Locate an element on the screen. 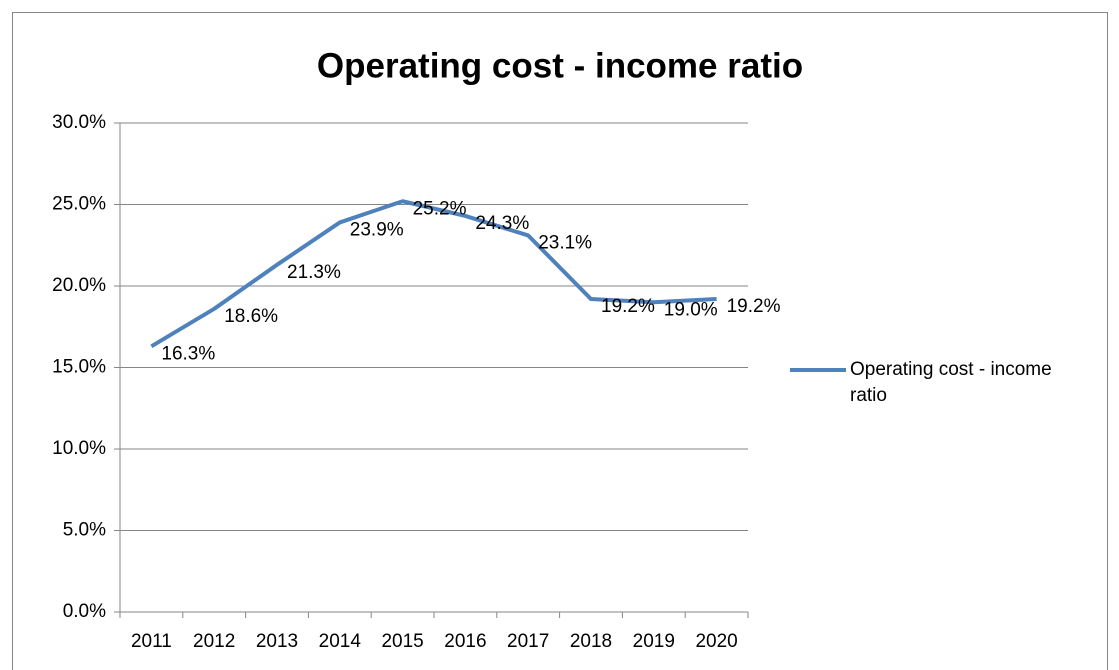  chart-title: Operating cost - income ratio is located at coordinates (560, 65).